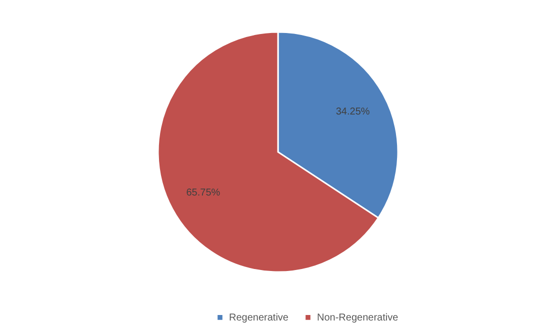 The height and width of the screenshot is (334, 556). What do you see at coordinates (259, 318) in the screenshot?
I see `legend-label: Regenerative` at bounding box center [259, 318].